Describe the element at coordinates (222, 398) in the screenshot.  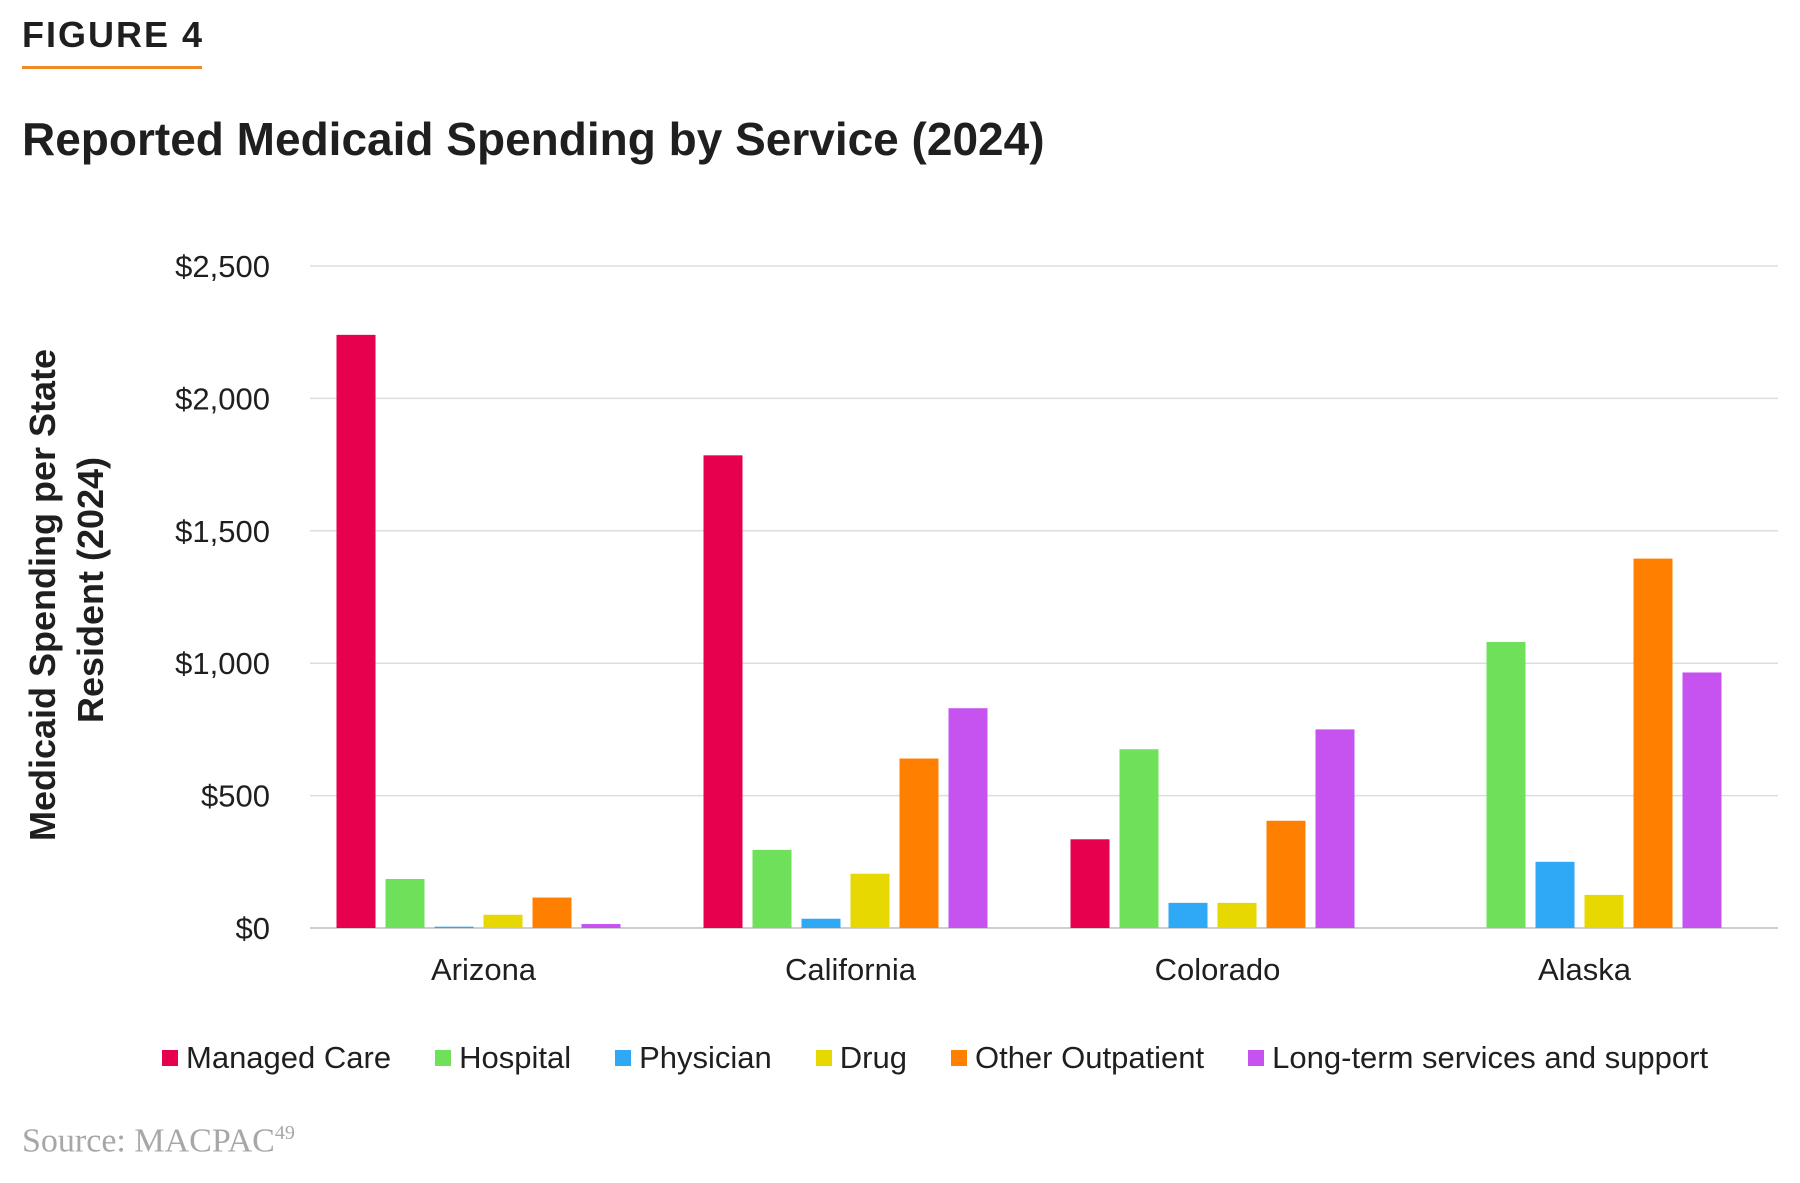
I see `y-tick-label: $2,000` at that location.